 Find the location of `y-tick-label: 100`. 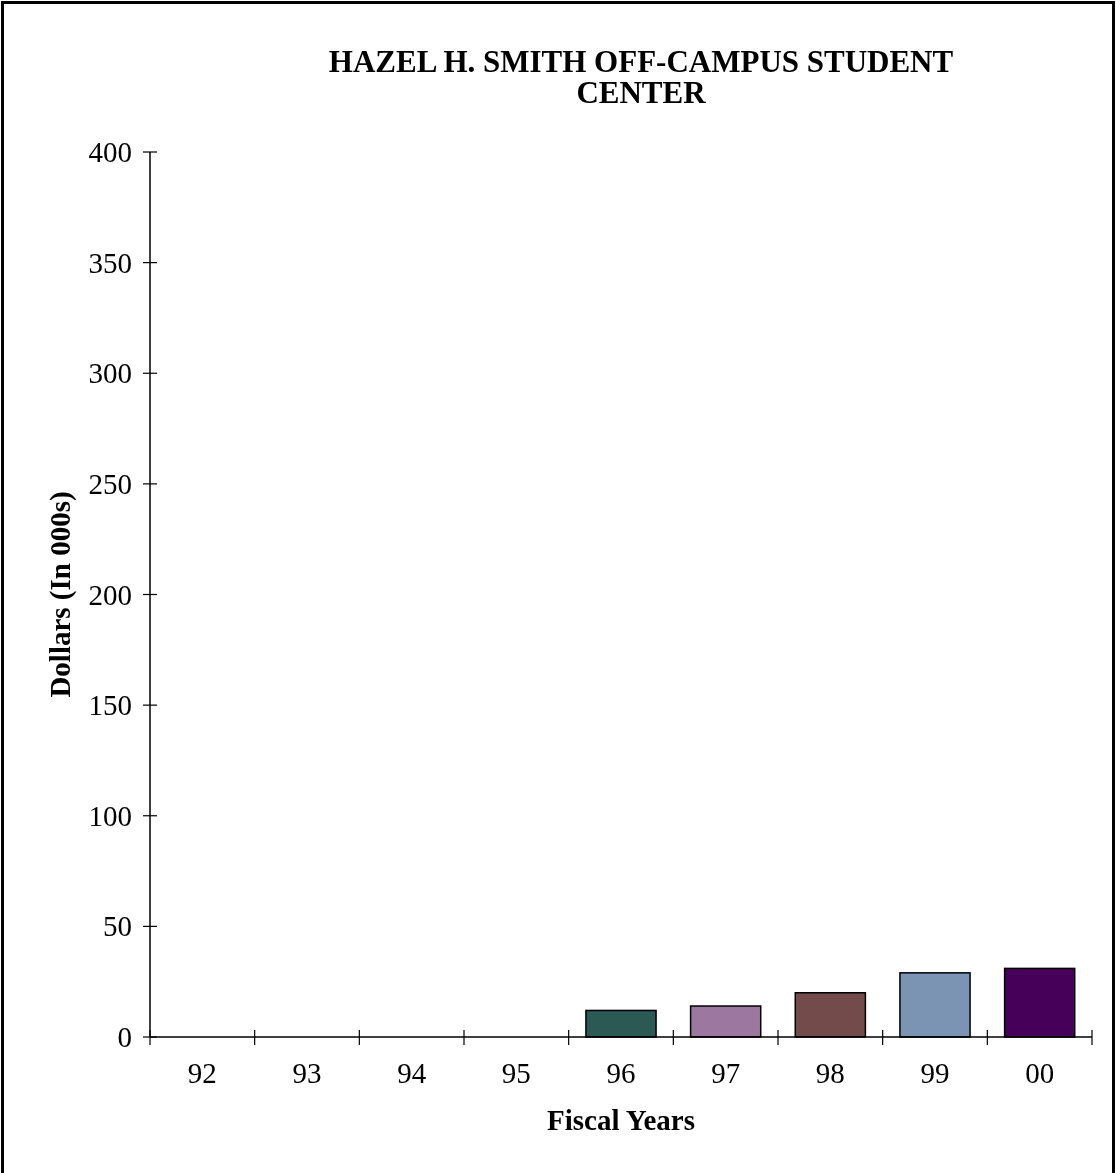

y-tick-label: 100 is located at coordinates (110, 815).